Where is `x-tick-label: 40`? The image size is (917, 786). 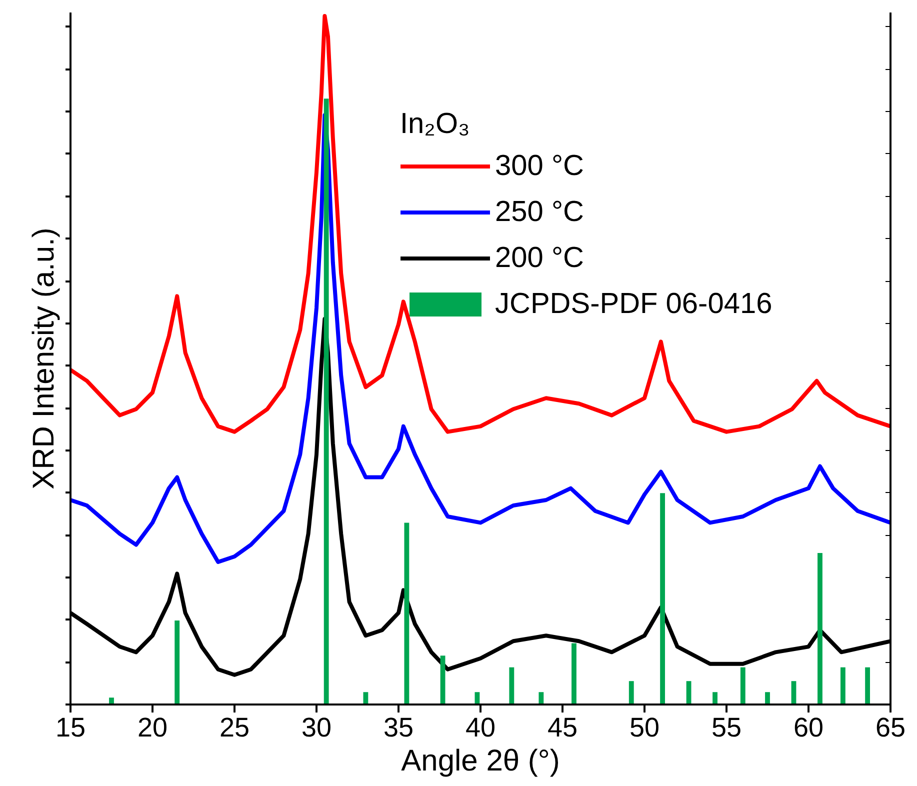 x-tick-label: 40 is located at coordinates (480, 727).